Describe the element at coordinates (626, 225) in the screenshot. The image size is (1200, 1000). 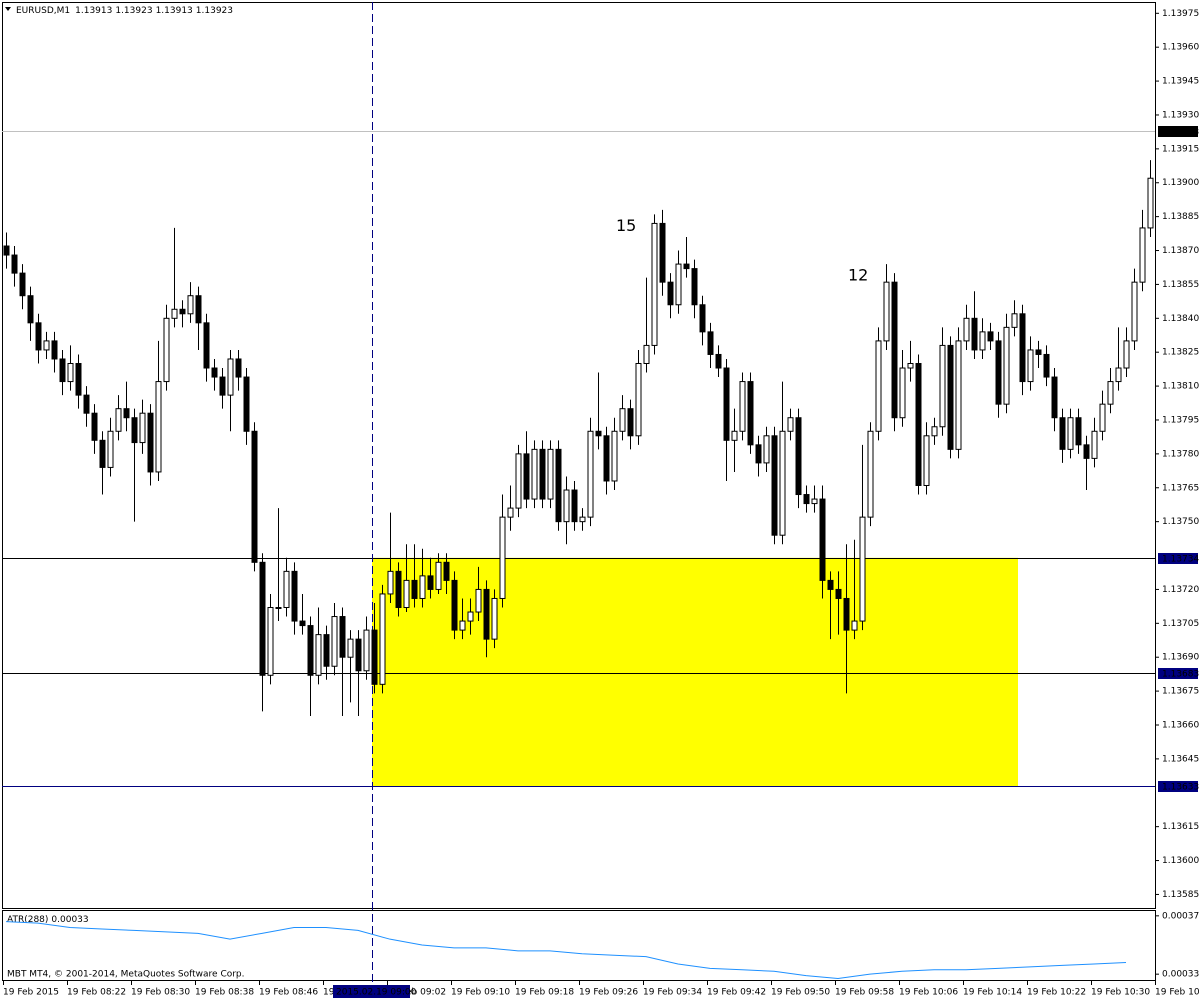
I see `annotation: 15` at that location.